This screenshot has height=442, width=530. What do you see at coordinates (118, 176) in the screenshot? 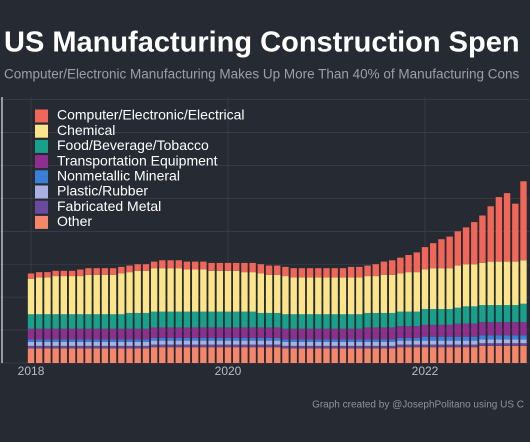
I see `legend-label: Nonmetallic Mineral` at bounding box center [118, 176].